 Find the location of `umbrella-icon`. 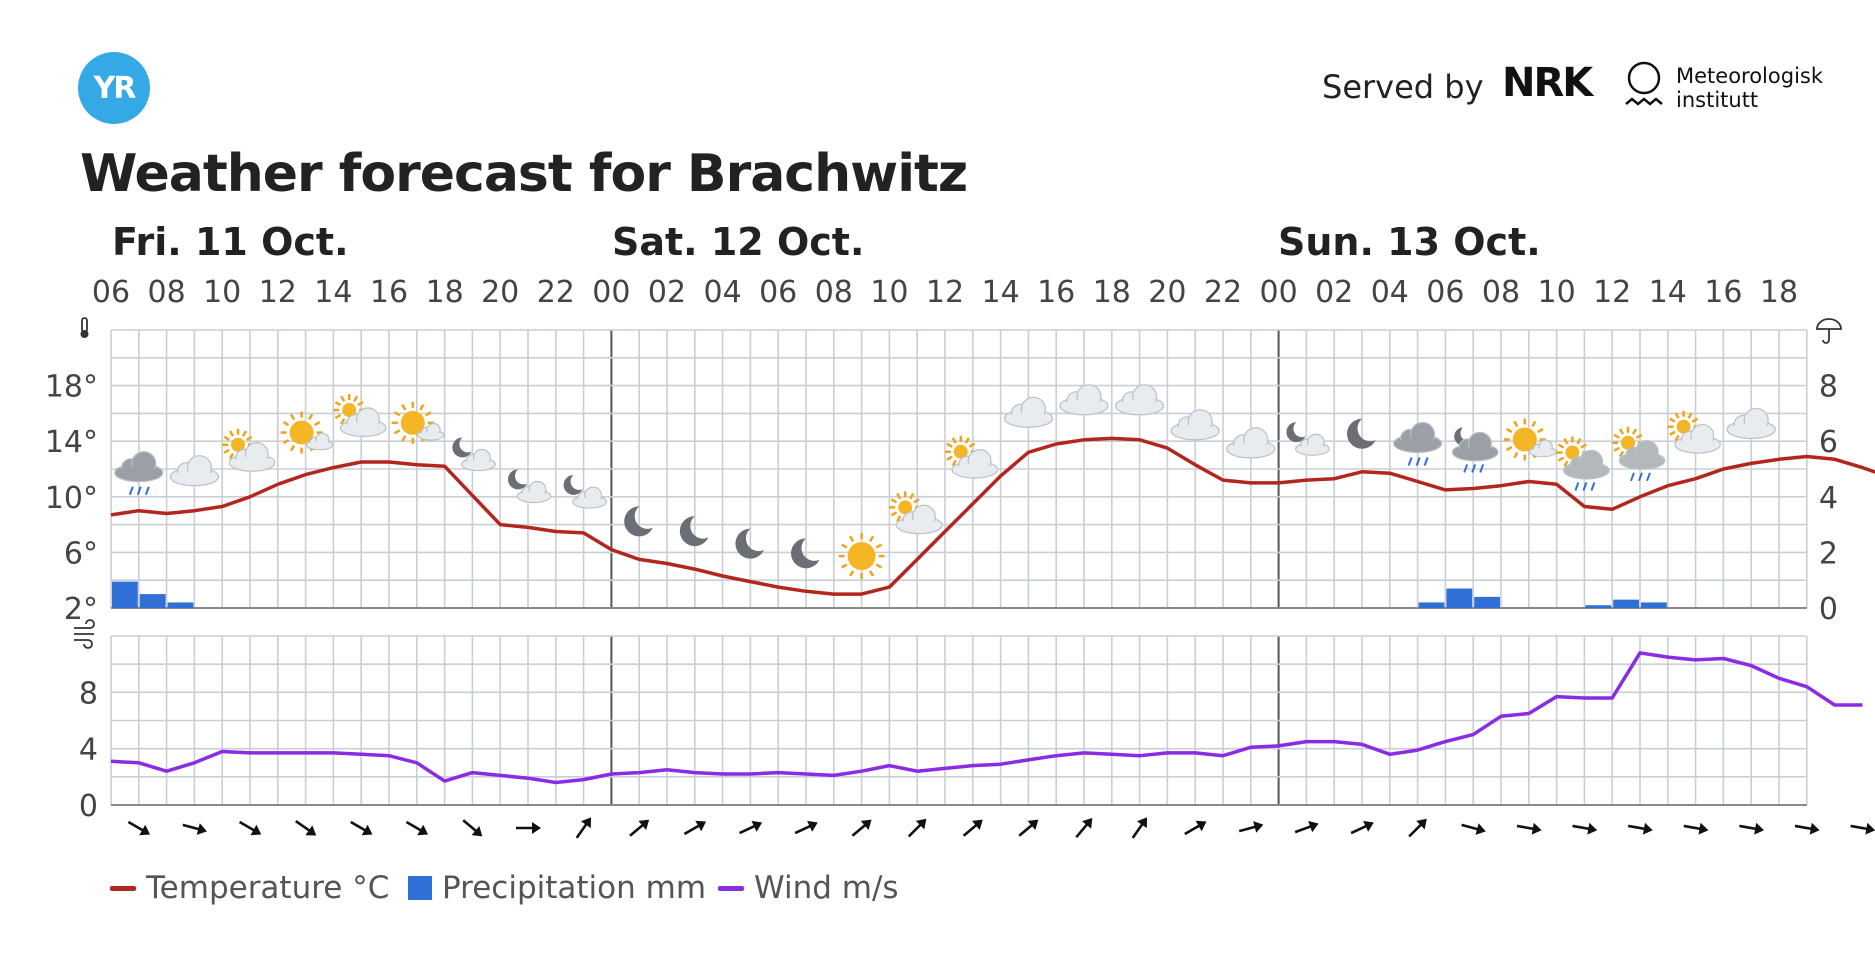

umbrella-icon is located at coordinates (1829, 331).